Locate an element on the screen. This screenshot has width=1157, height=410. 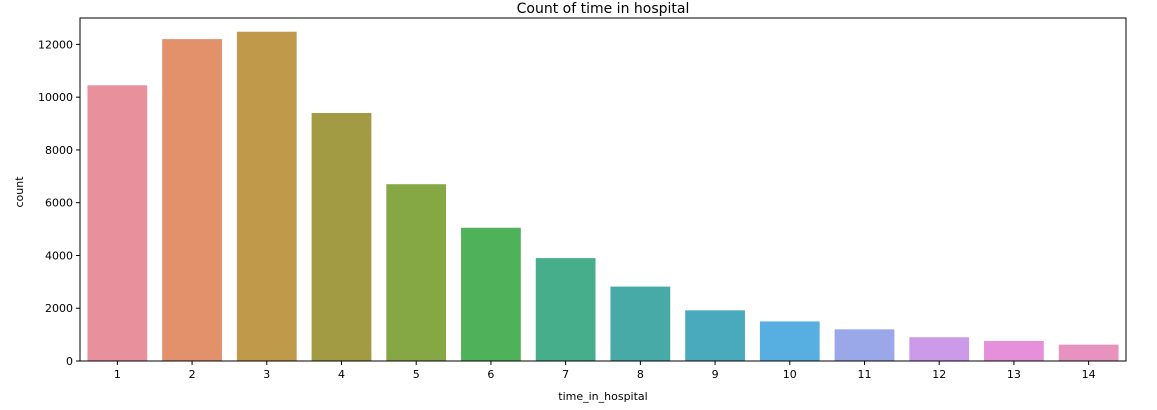
y-tick-label: 6000 is located at coordinates (59, 203).